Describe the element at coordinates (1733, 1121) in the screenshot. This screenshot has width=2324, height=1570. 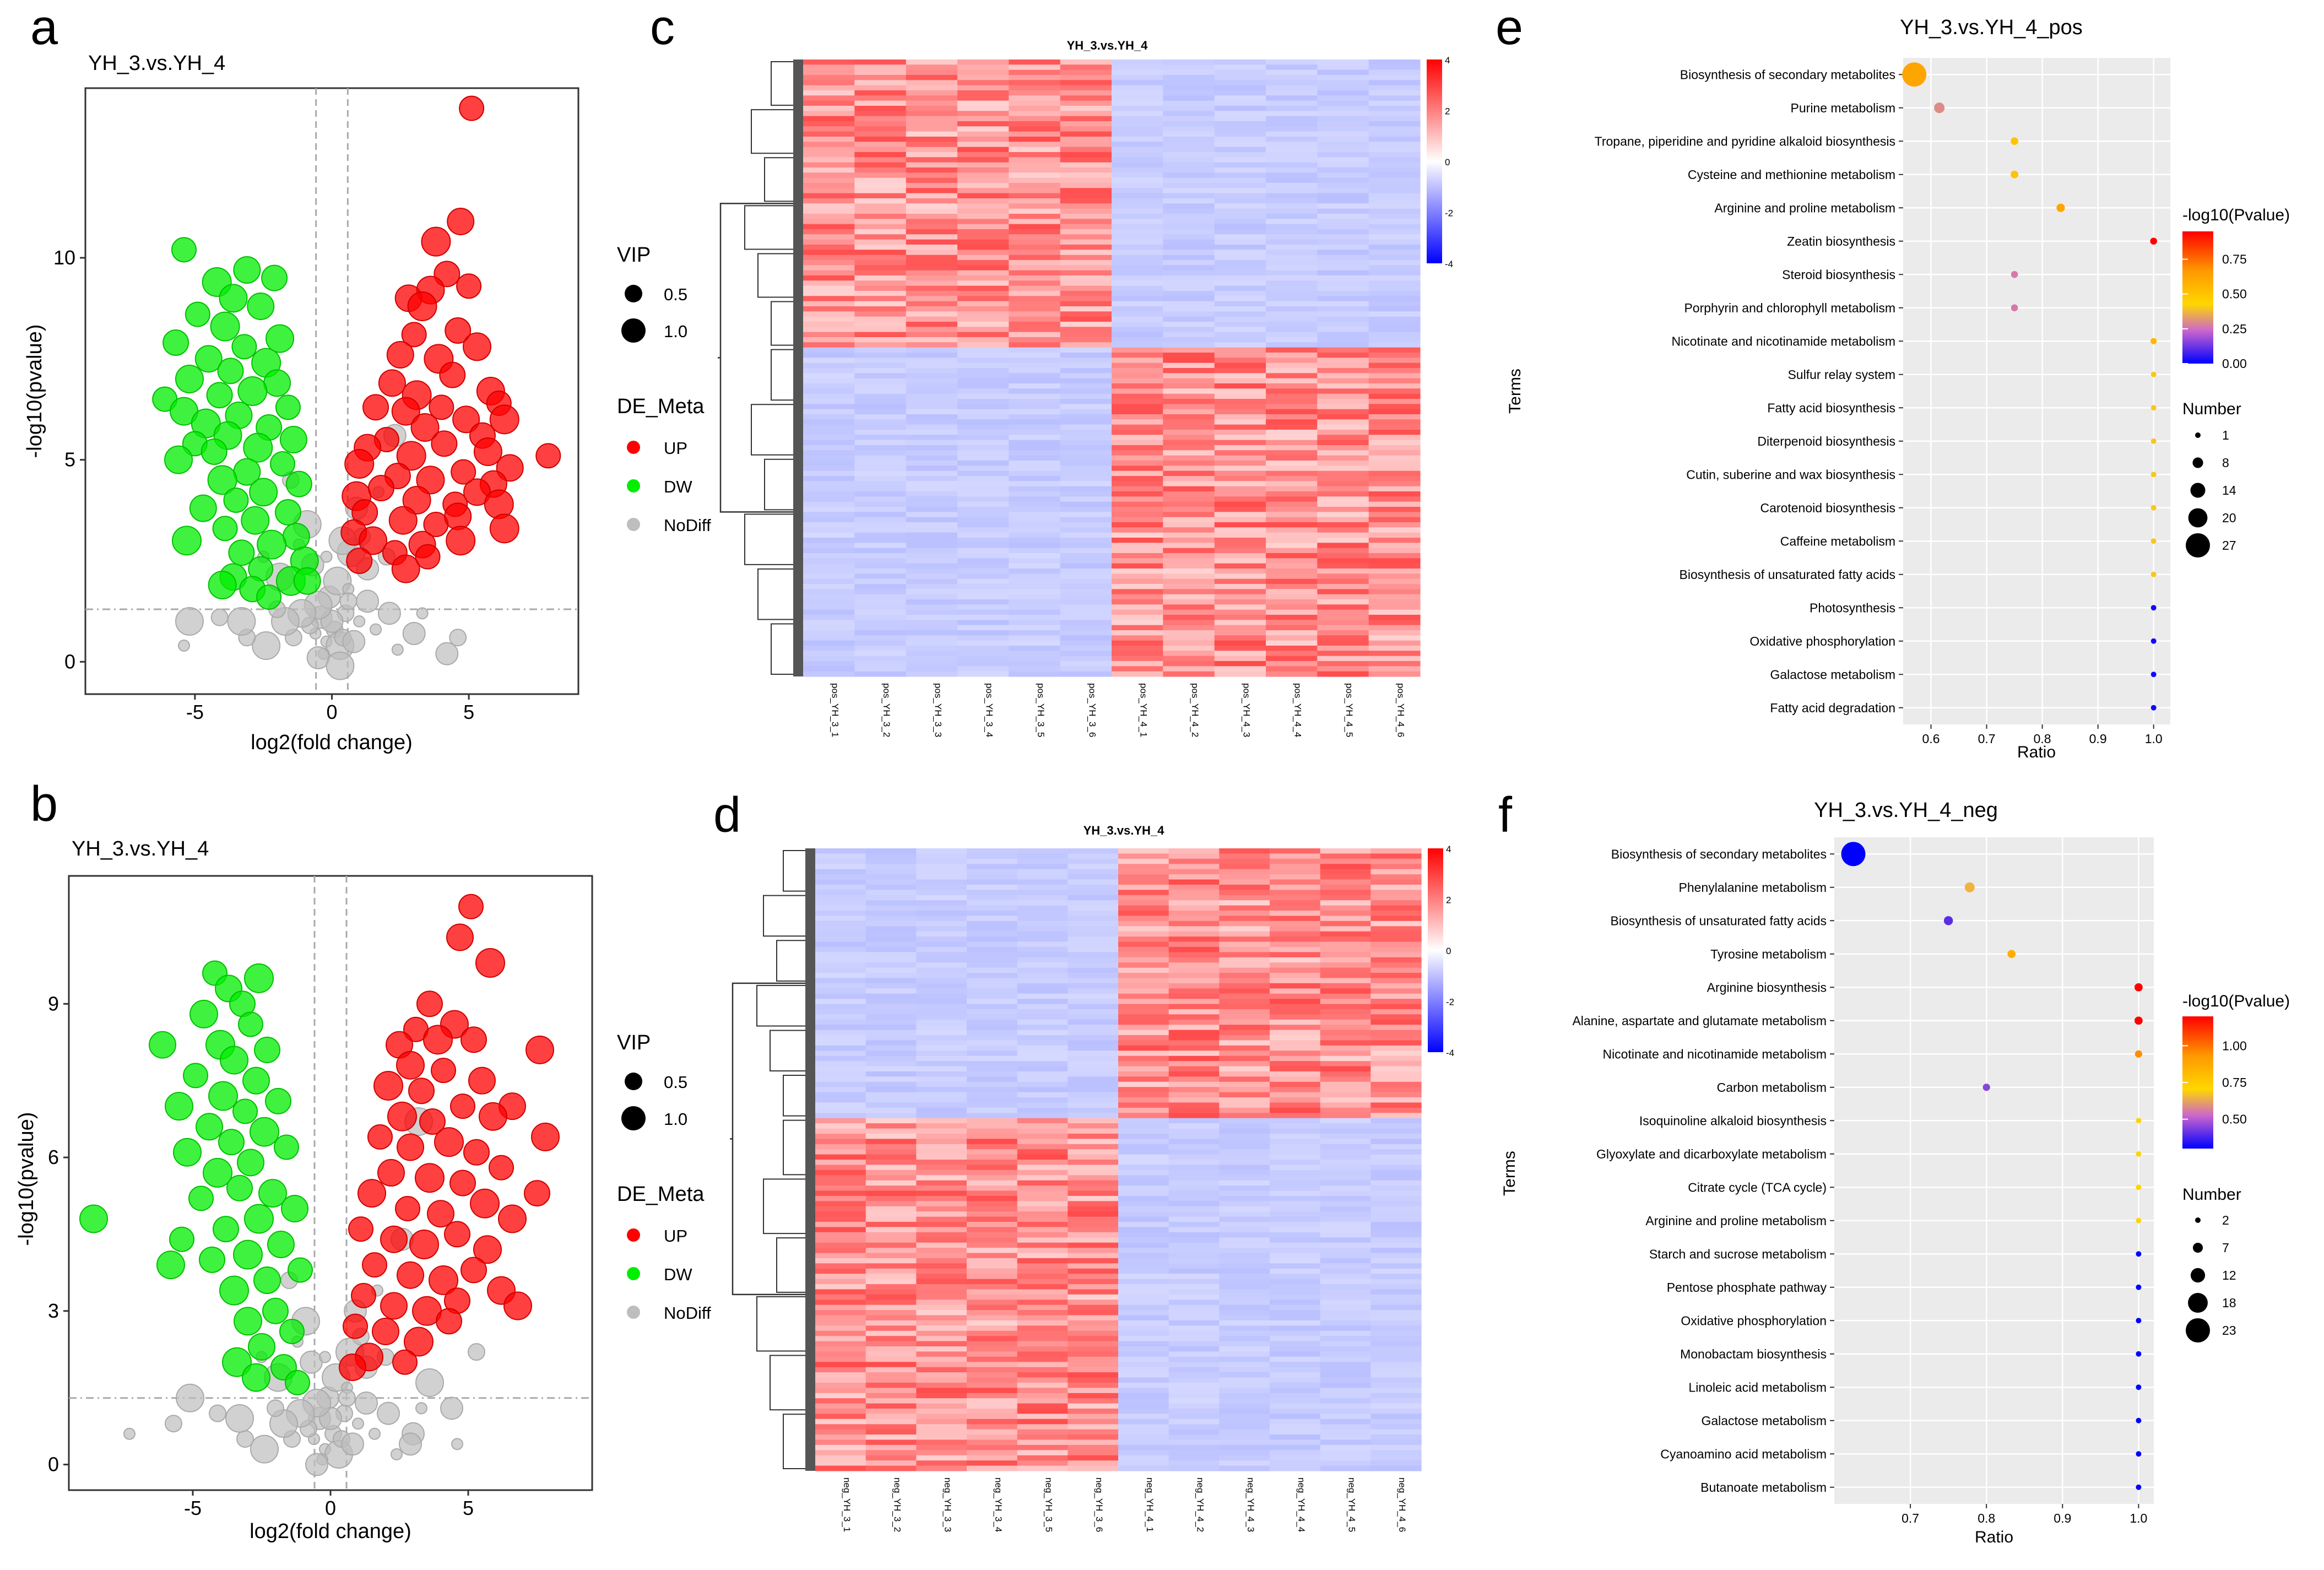
I see `term-label: Isoquinoline alkaloid biosynthesis` at that location.